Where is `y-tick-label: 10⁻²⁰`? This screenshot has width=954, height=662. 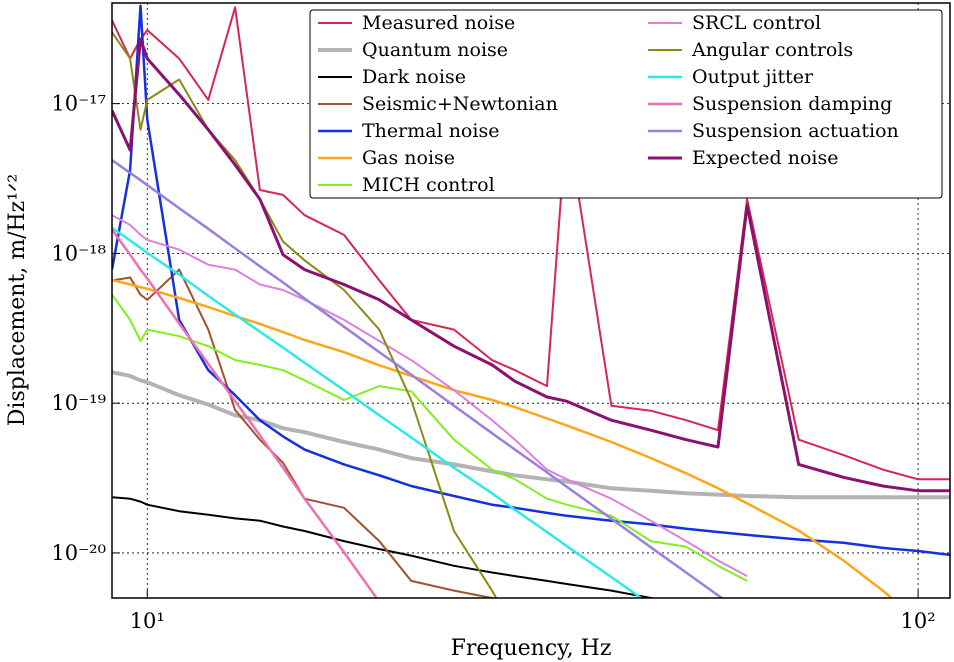
y-tick-label: 10⁻²⁰ is located at coordinates (78, 553).